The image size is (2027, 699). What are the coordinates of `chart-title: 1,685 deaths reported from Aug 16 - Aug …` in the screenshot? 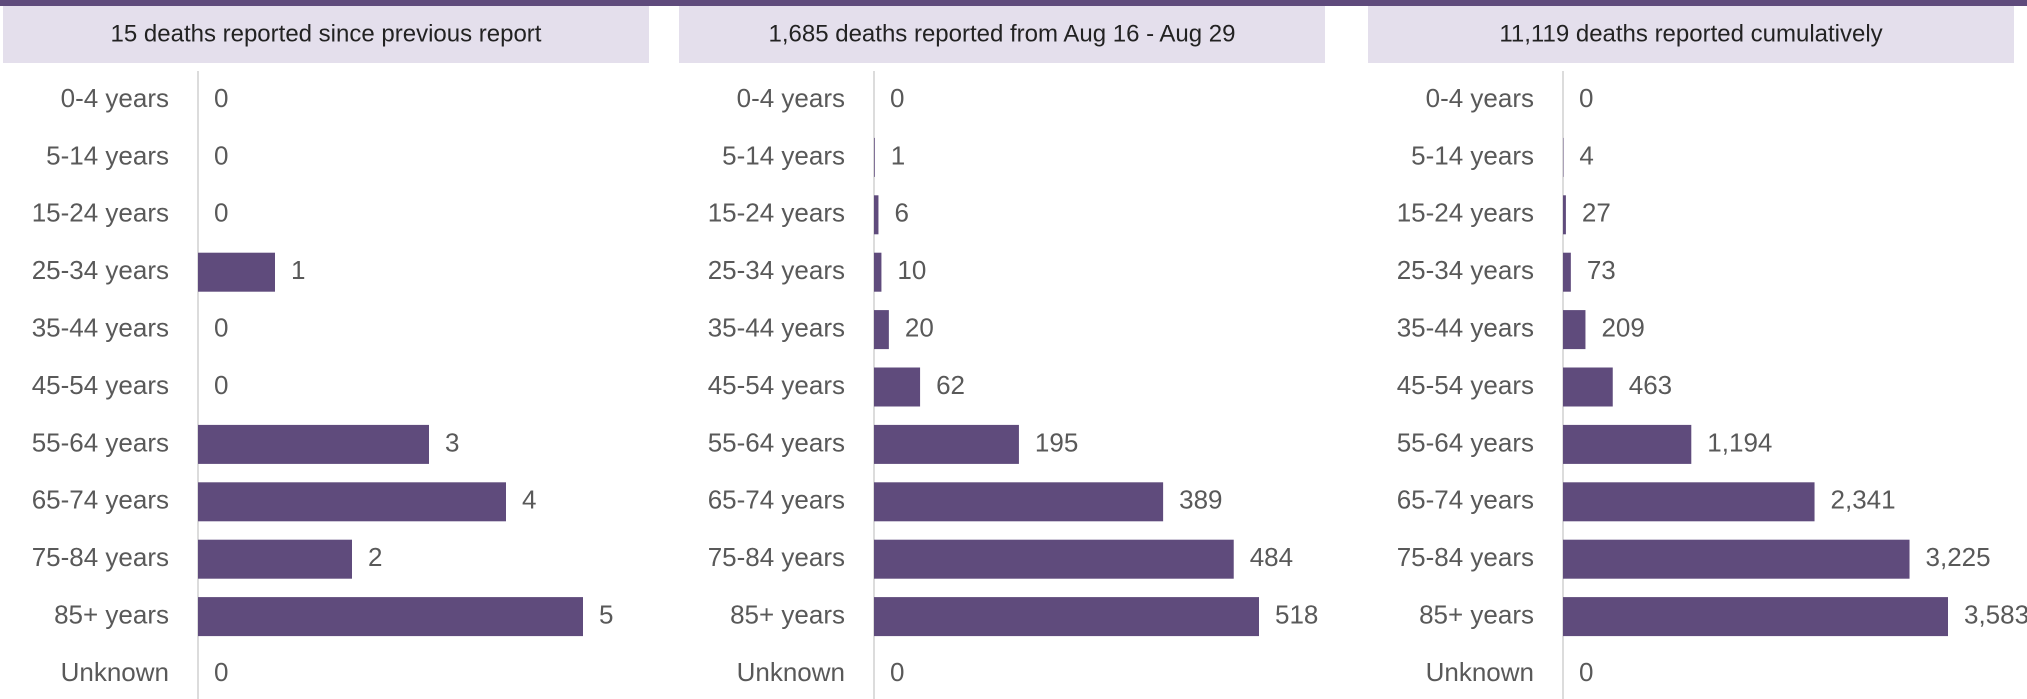 It's located at (1002, 33).